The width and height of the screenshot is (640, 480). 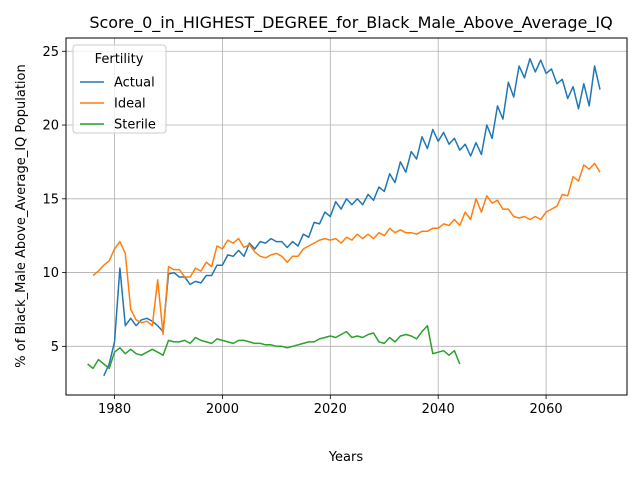 I want to click on y-axis-ticks: 5 10 15 20 25, so click(x=54, y=200).